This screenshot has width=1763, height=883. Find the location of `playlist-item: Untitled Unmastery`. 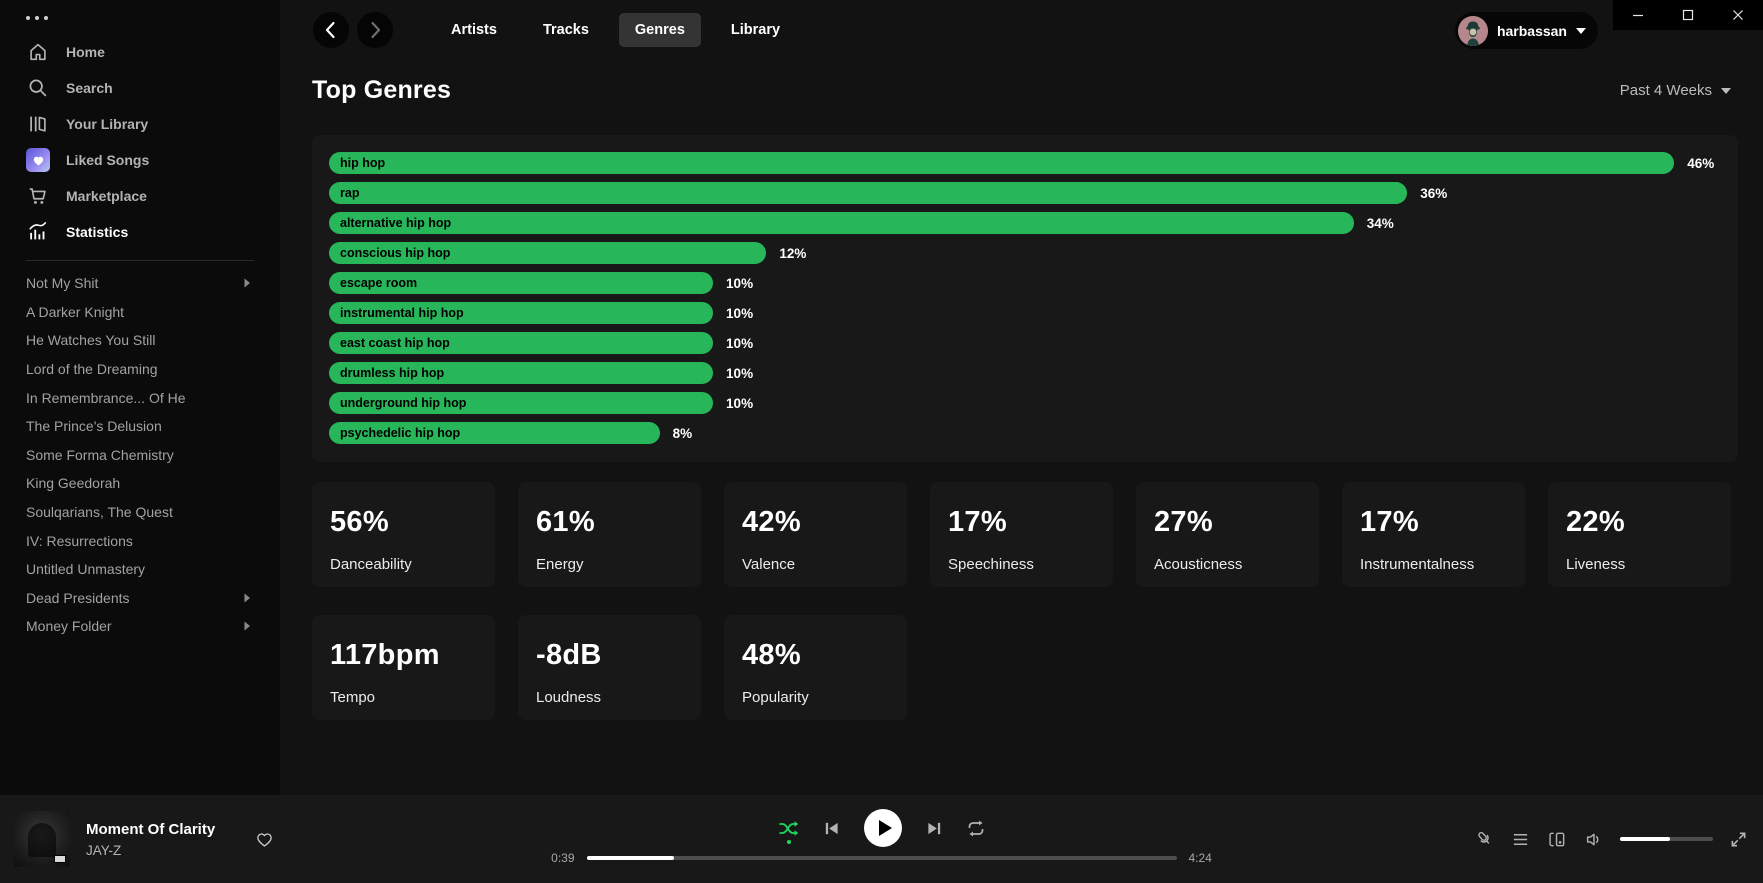

playlist-item: Untitled Unmastery is located at coordinates (140, 569).